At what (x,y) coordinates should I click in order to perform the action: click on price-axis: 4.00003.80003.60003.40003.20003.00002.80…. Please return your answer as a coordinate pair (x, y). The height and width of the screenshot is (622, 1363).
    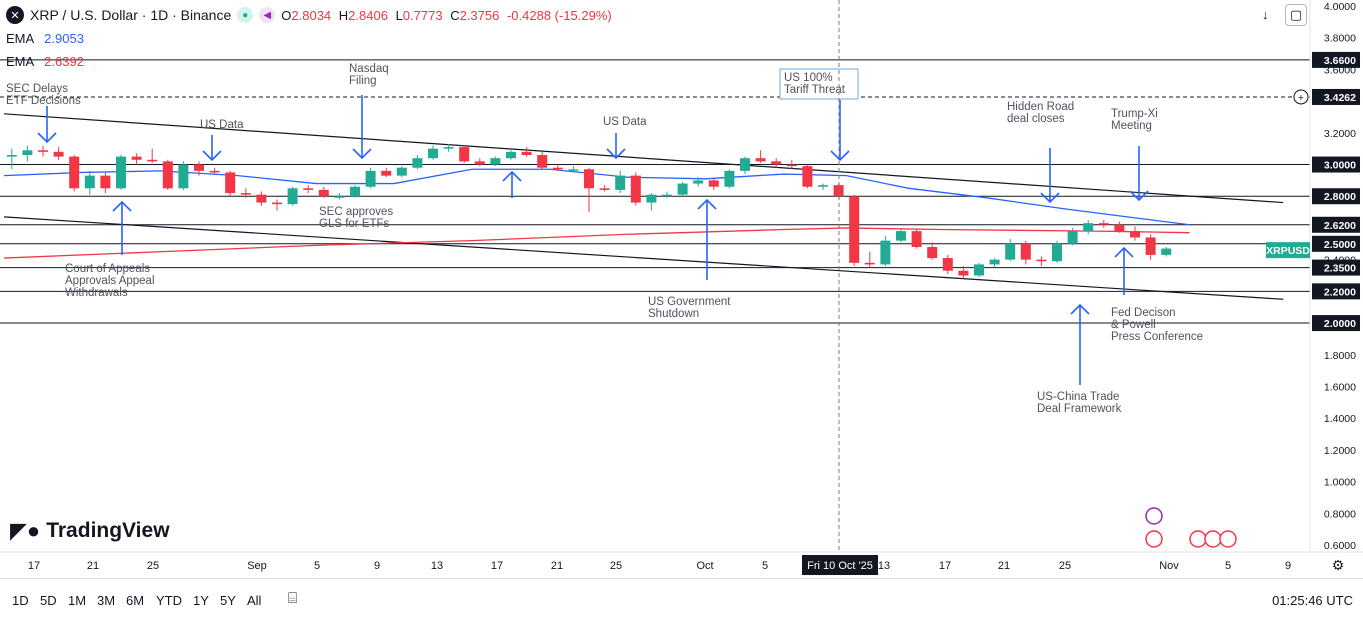
    Looking at the image, I should click on (1313, 276).